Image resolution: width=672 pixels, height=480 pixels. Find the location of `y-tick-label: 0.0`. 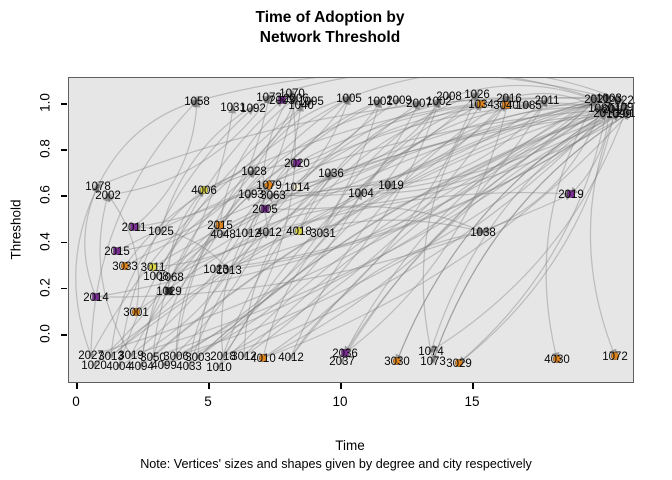

y-tick-label: 0.0 is located at coordinates (45, 333).